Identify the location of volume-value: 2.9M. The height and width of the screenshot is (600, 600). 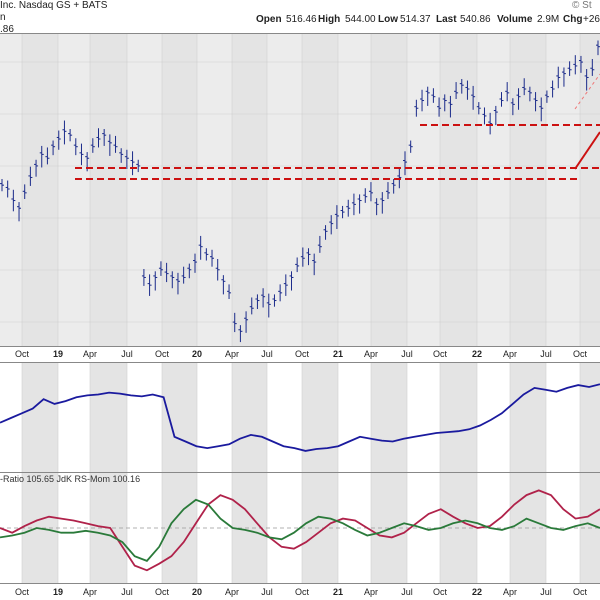
(548, 19).